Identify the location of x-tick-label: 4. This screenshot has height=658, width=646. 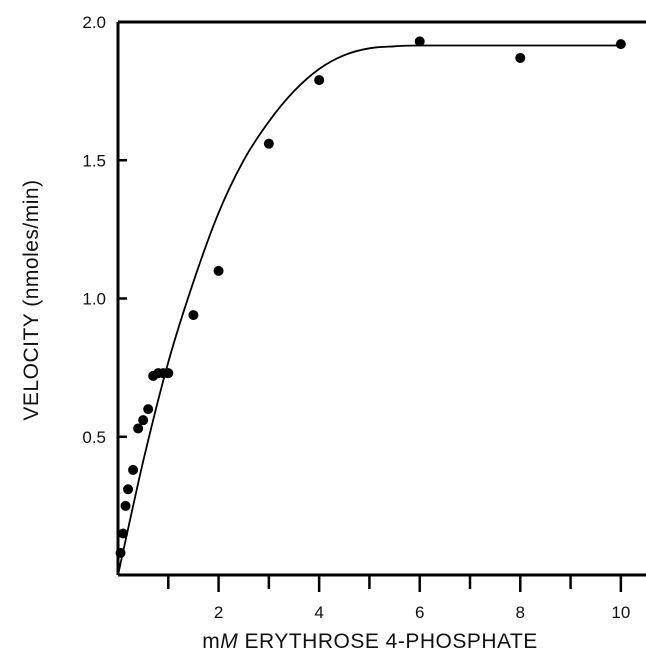
(318, 612).